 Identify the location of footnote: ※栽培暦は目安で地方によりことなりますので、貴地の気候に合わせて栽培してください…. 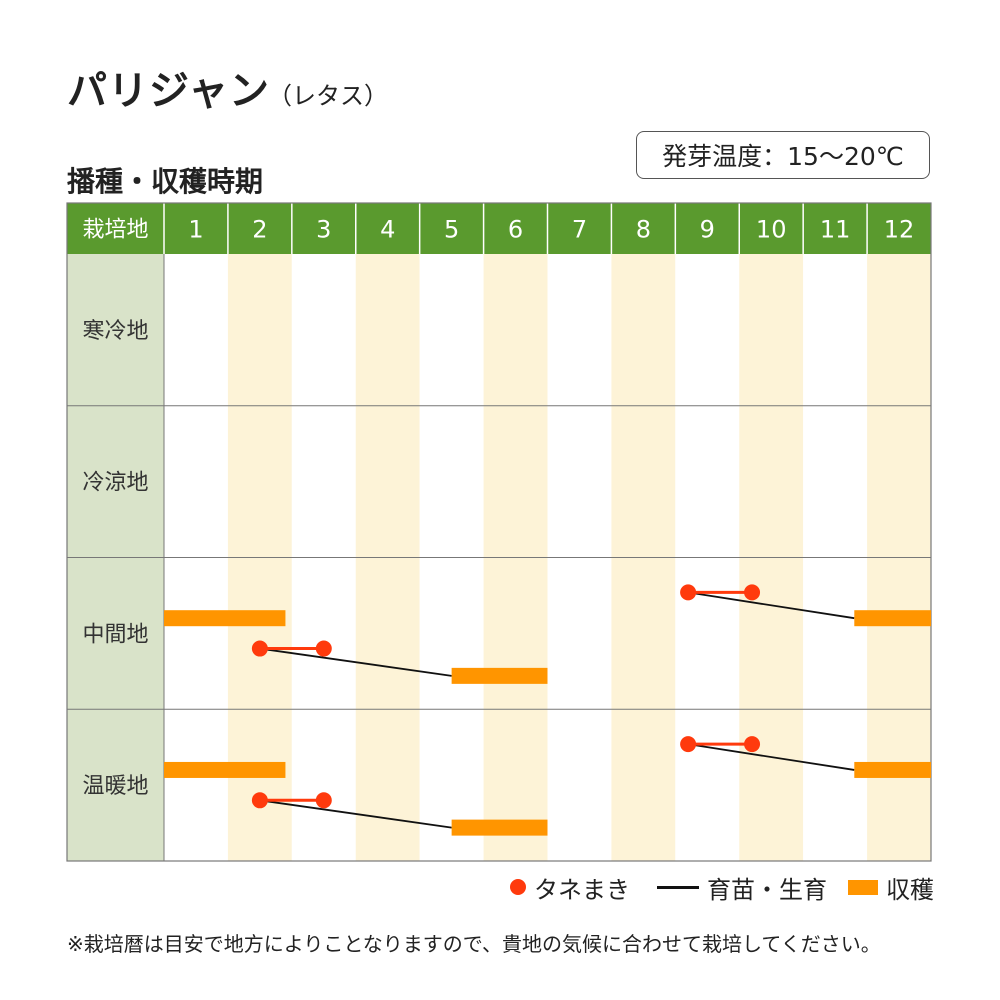
(474, 944).